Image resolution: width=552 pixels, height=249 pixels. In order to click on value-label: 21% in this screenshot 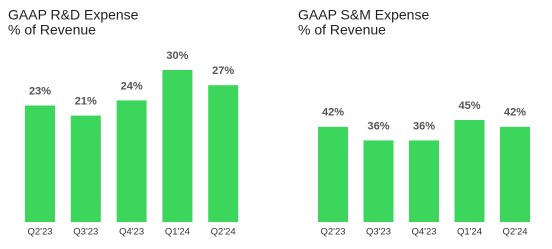, I will do `click(86, 102)`.